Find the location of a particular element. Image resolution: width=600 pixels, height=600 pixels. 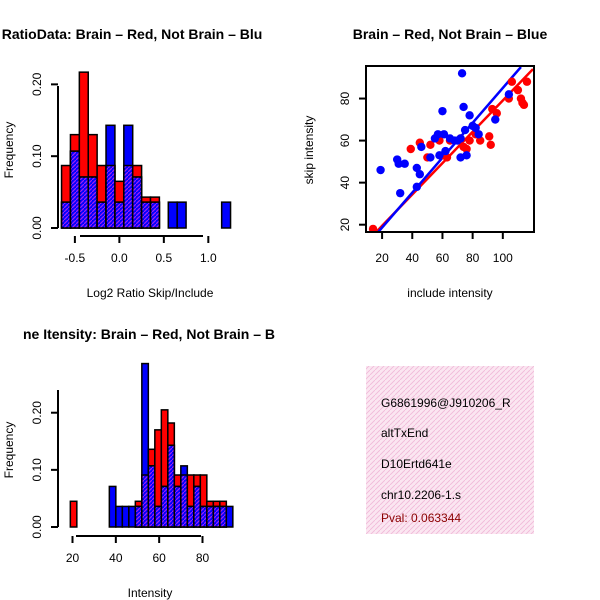

ratio-histogram-y-tick-label: 0.10 is located at coordinates (37, 156).